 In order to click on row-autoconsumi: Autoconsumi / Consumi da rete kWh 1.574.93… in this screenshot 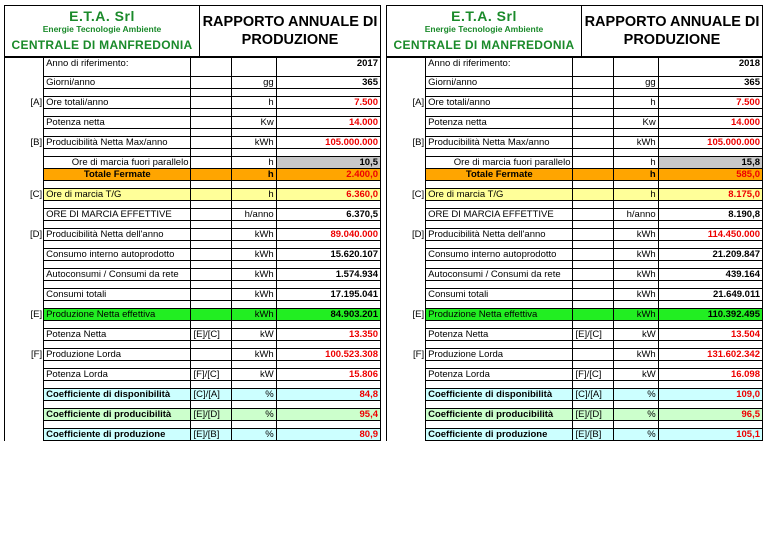, I will do `click(192, 274)`.